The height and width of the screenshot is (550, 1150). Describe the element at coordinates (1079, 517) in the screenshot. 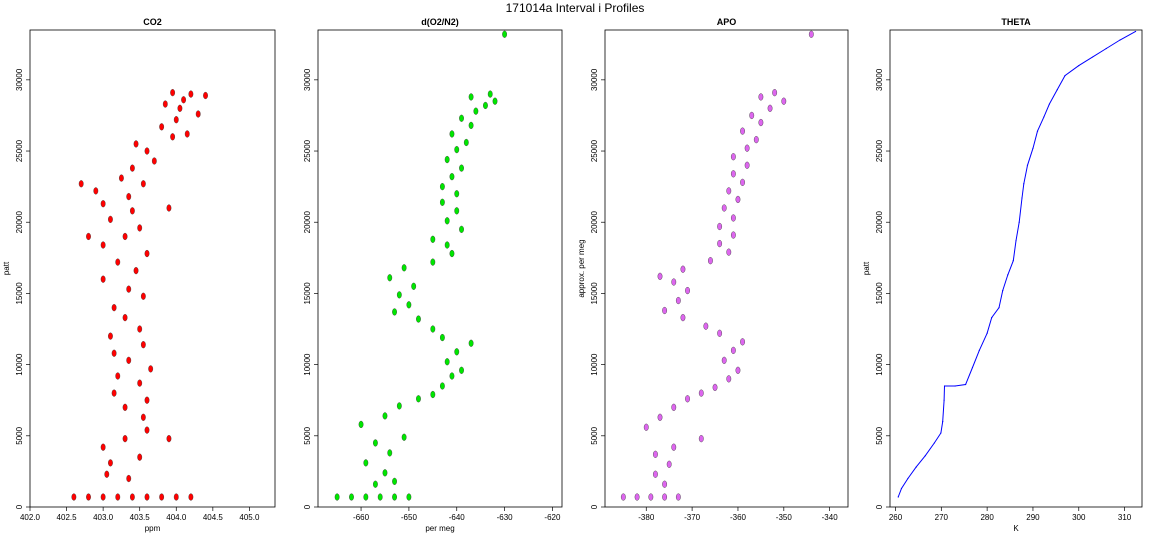

I see `x-tick-label: 300` at that location.